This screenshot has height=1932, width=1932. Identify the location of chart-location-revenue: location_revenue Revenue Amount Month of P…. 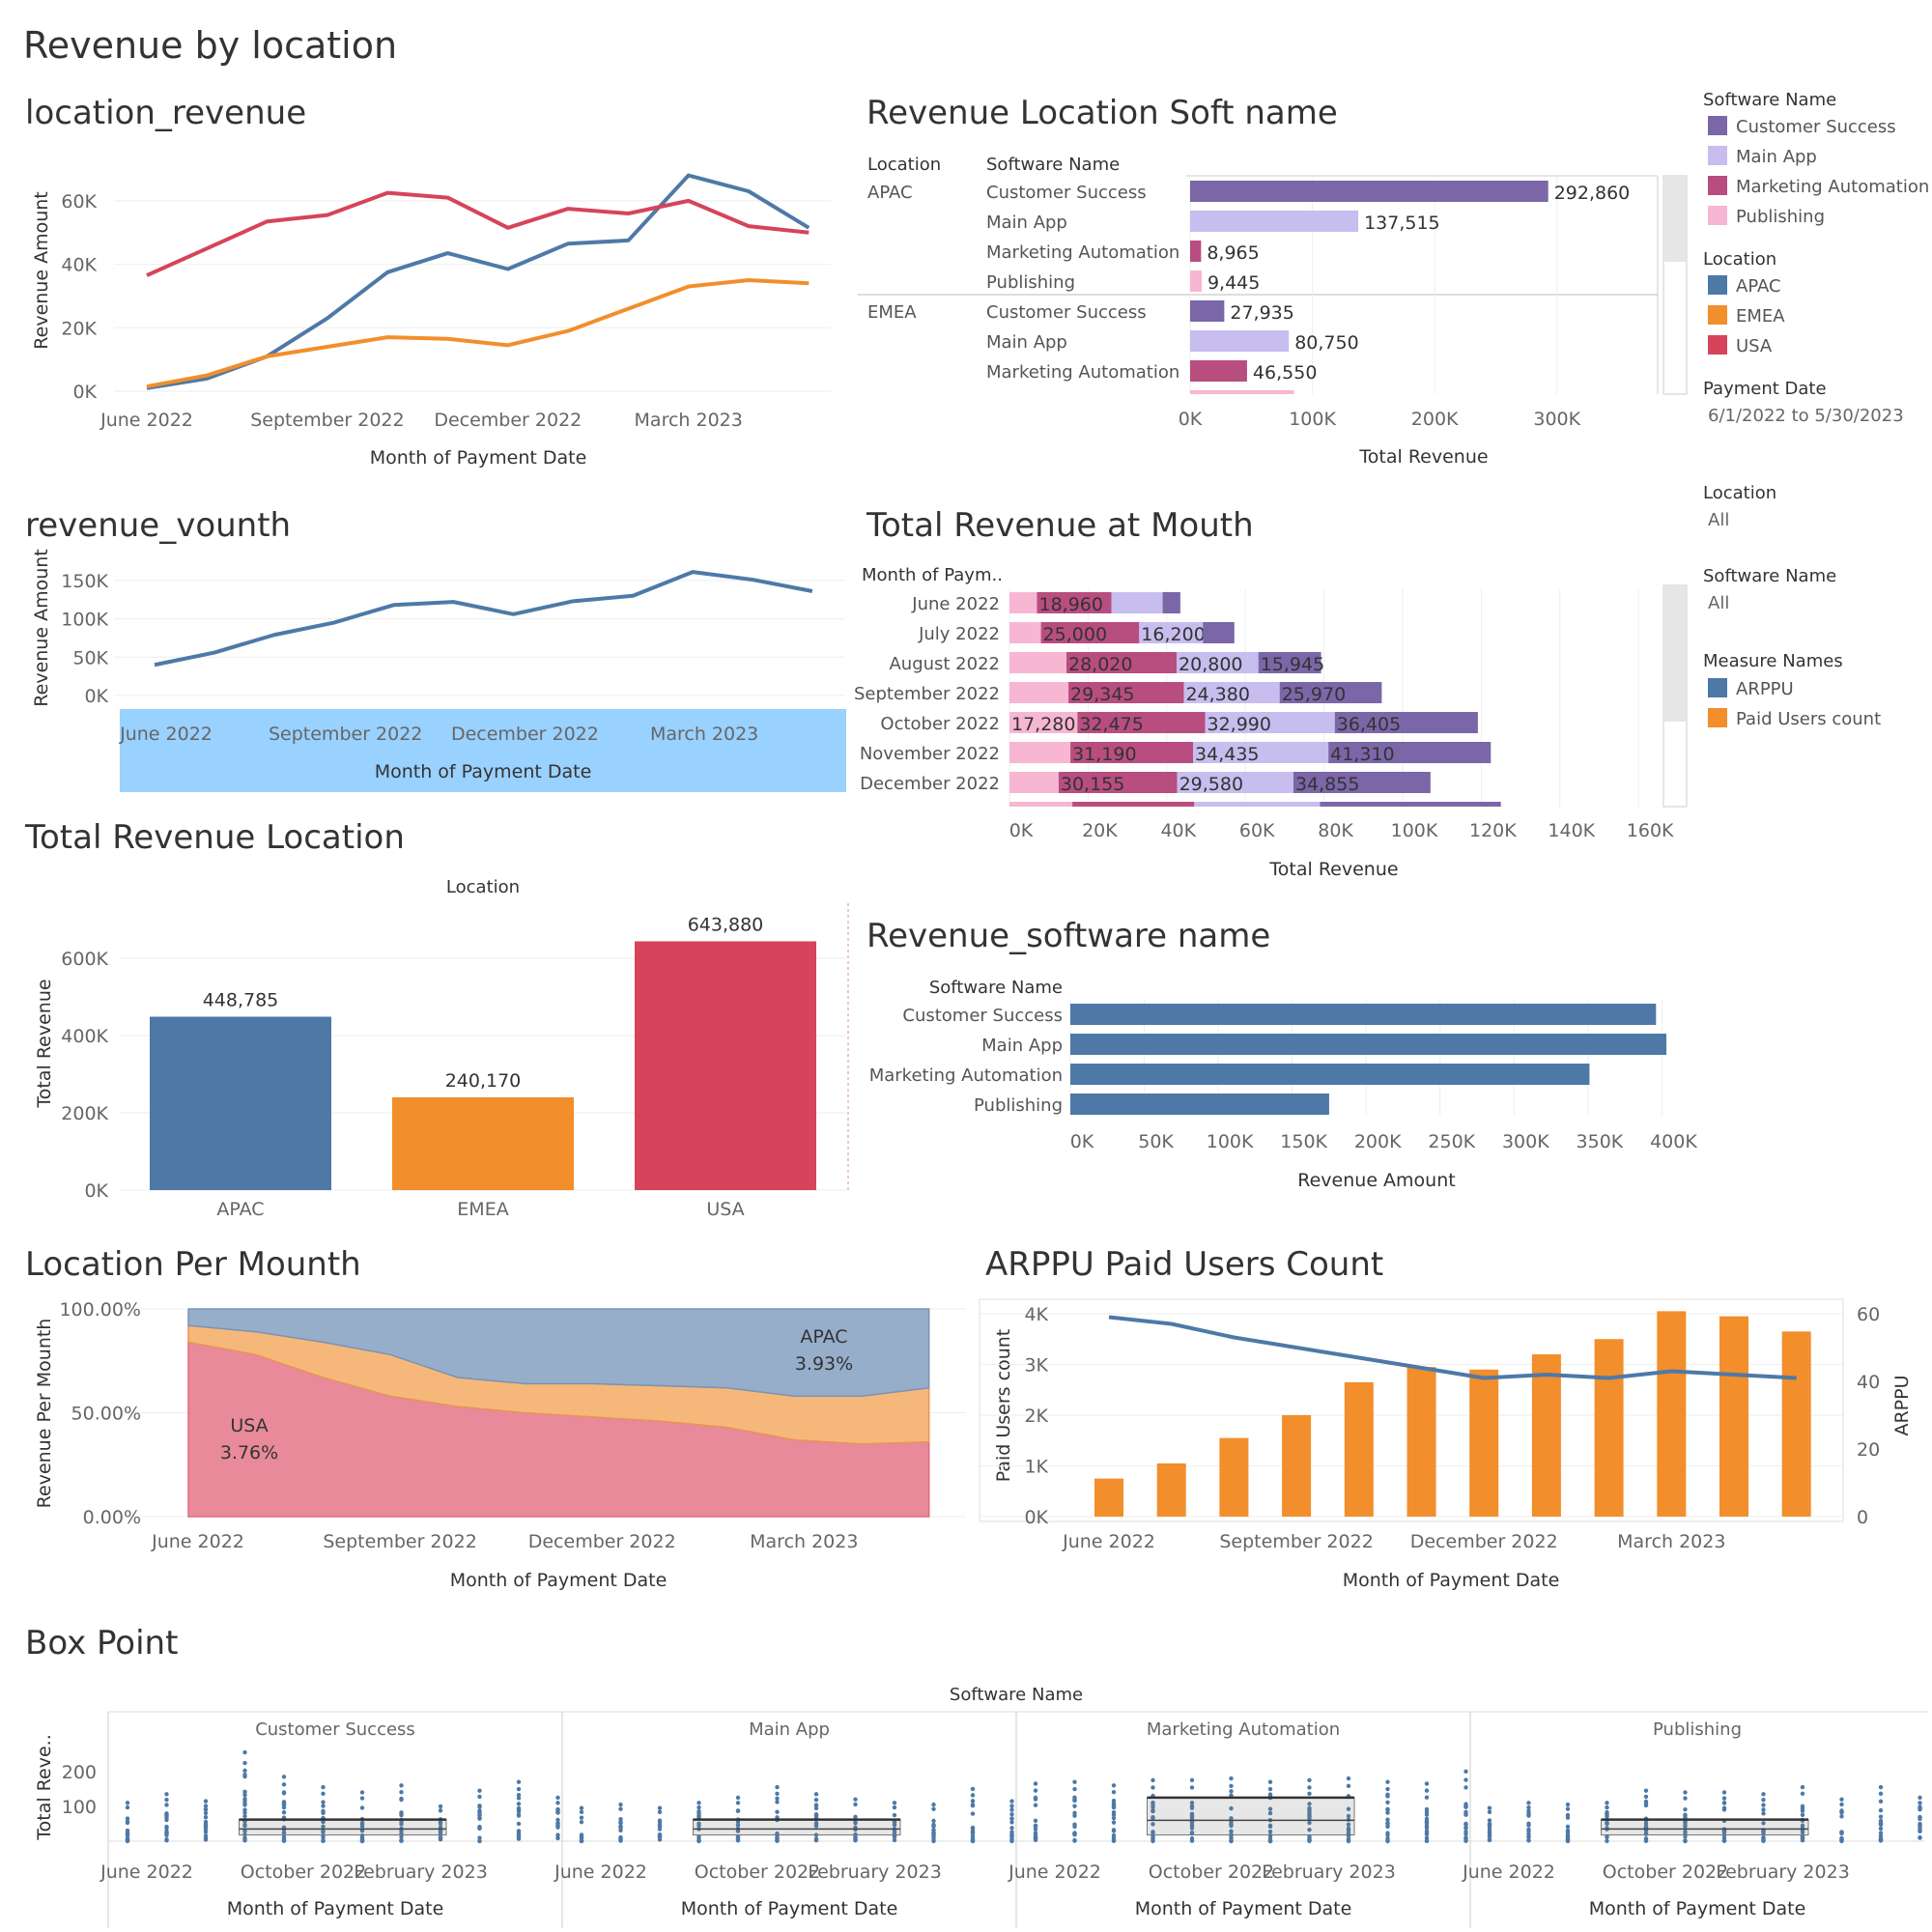
(428, 281).